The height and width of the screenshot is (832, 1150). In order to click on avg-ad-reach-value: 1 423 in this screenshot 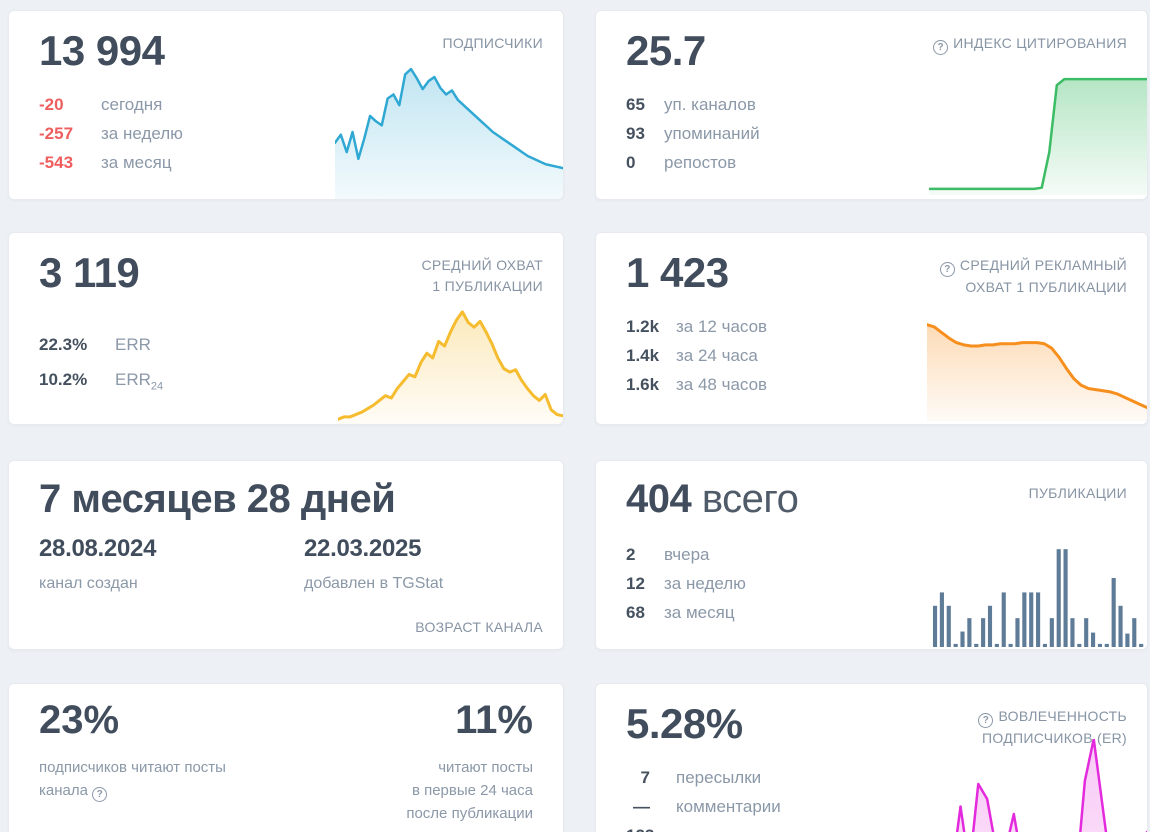, I will do `click(677, 272)`.